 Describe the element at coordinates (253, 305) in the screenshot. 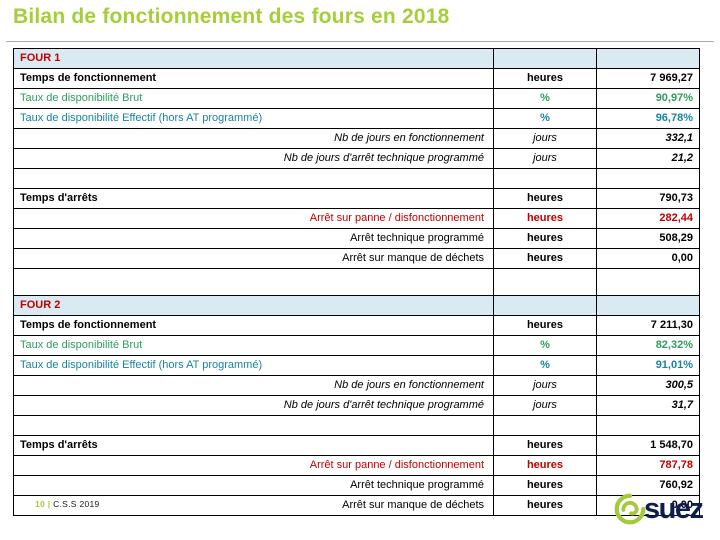

I see `section-label: FOUR 2` at that location.